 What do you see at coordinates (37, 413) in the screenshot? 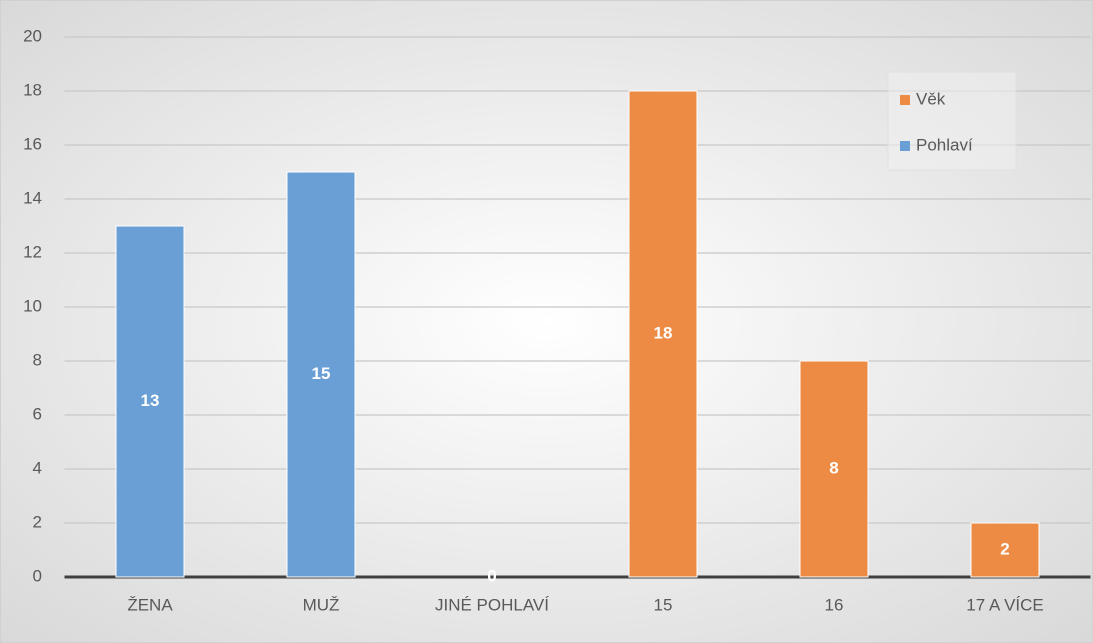
I see `y-tick-label: 6` at bounding box center [37, 413].